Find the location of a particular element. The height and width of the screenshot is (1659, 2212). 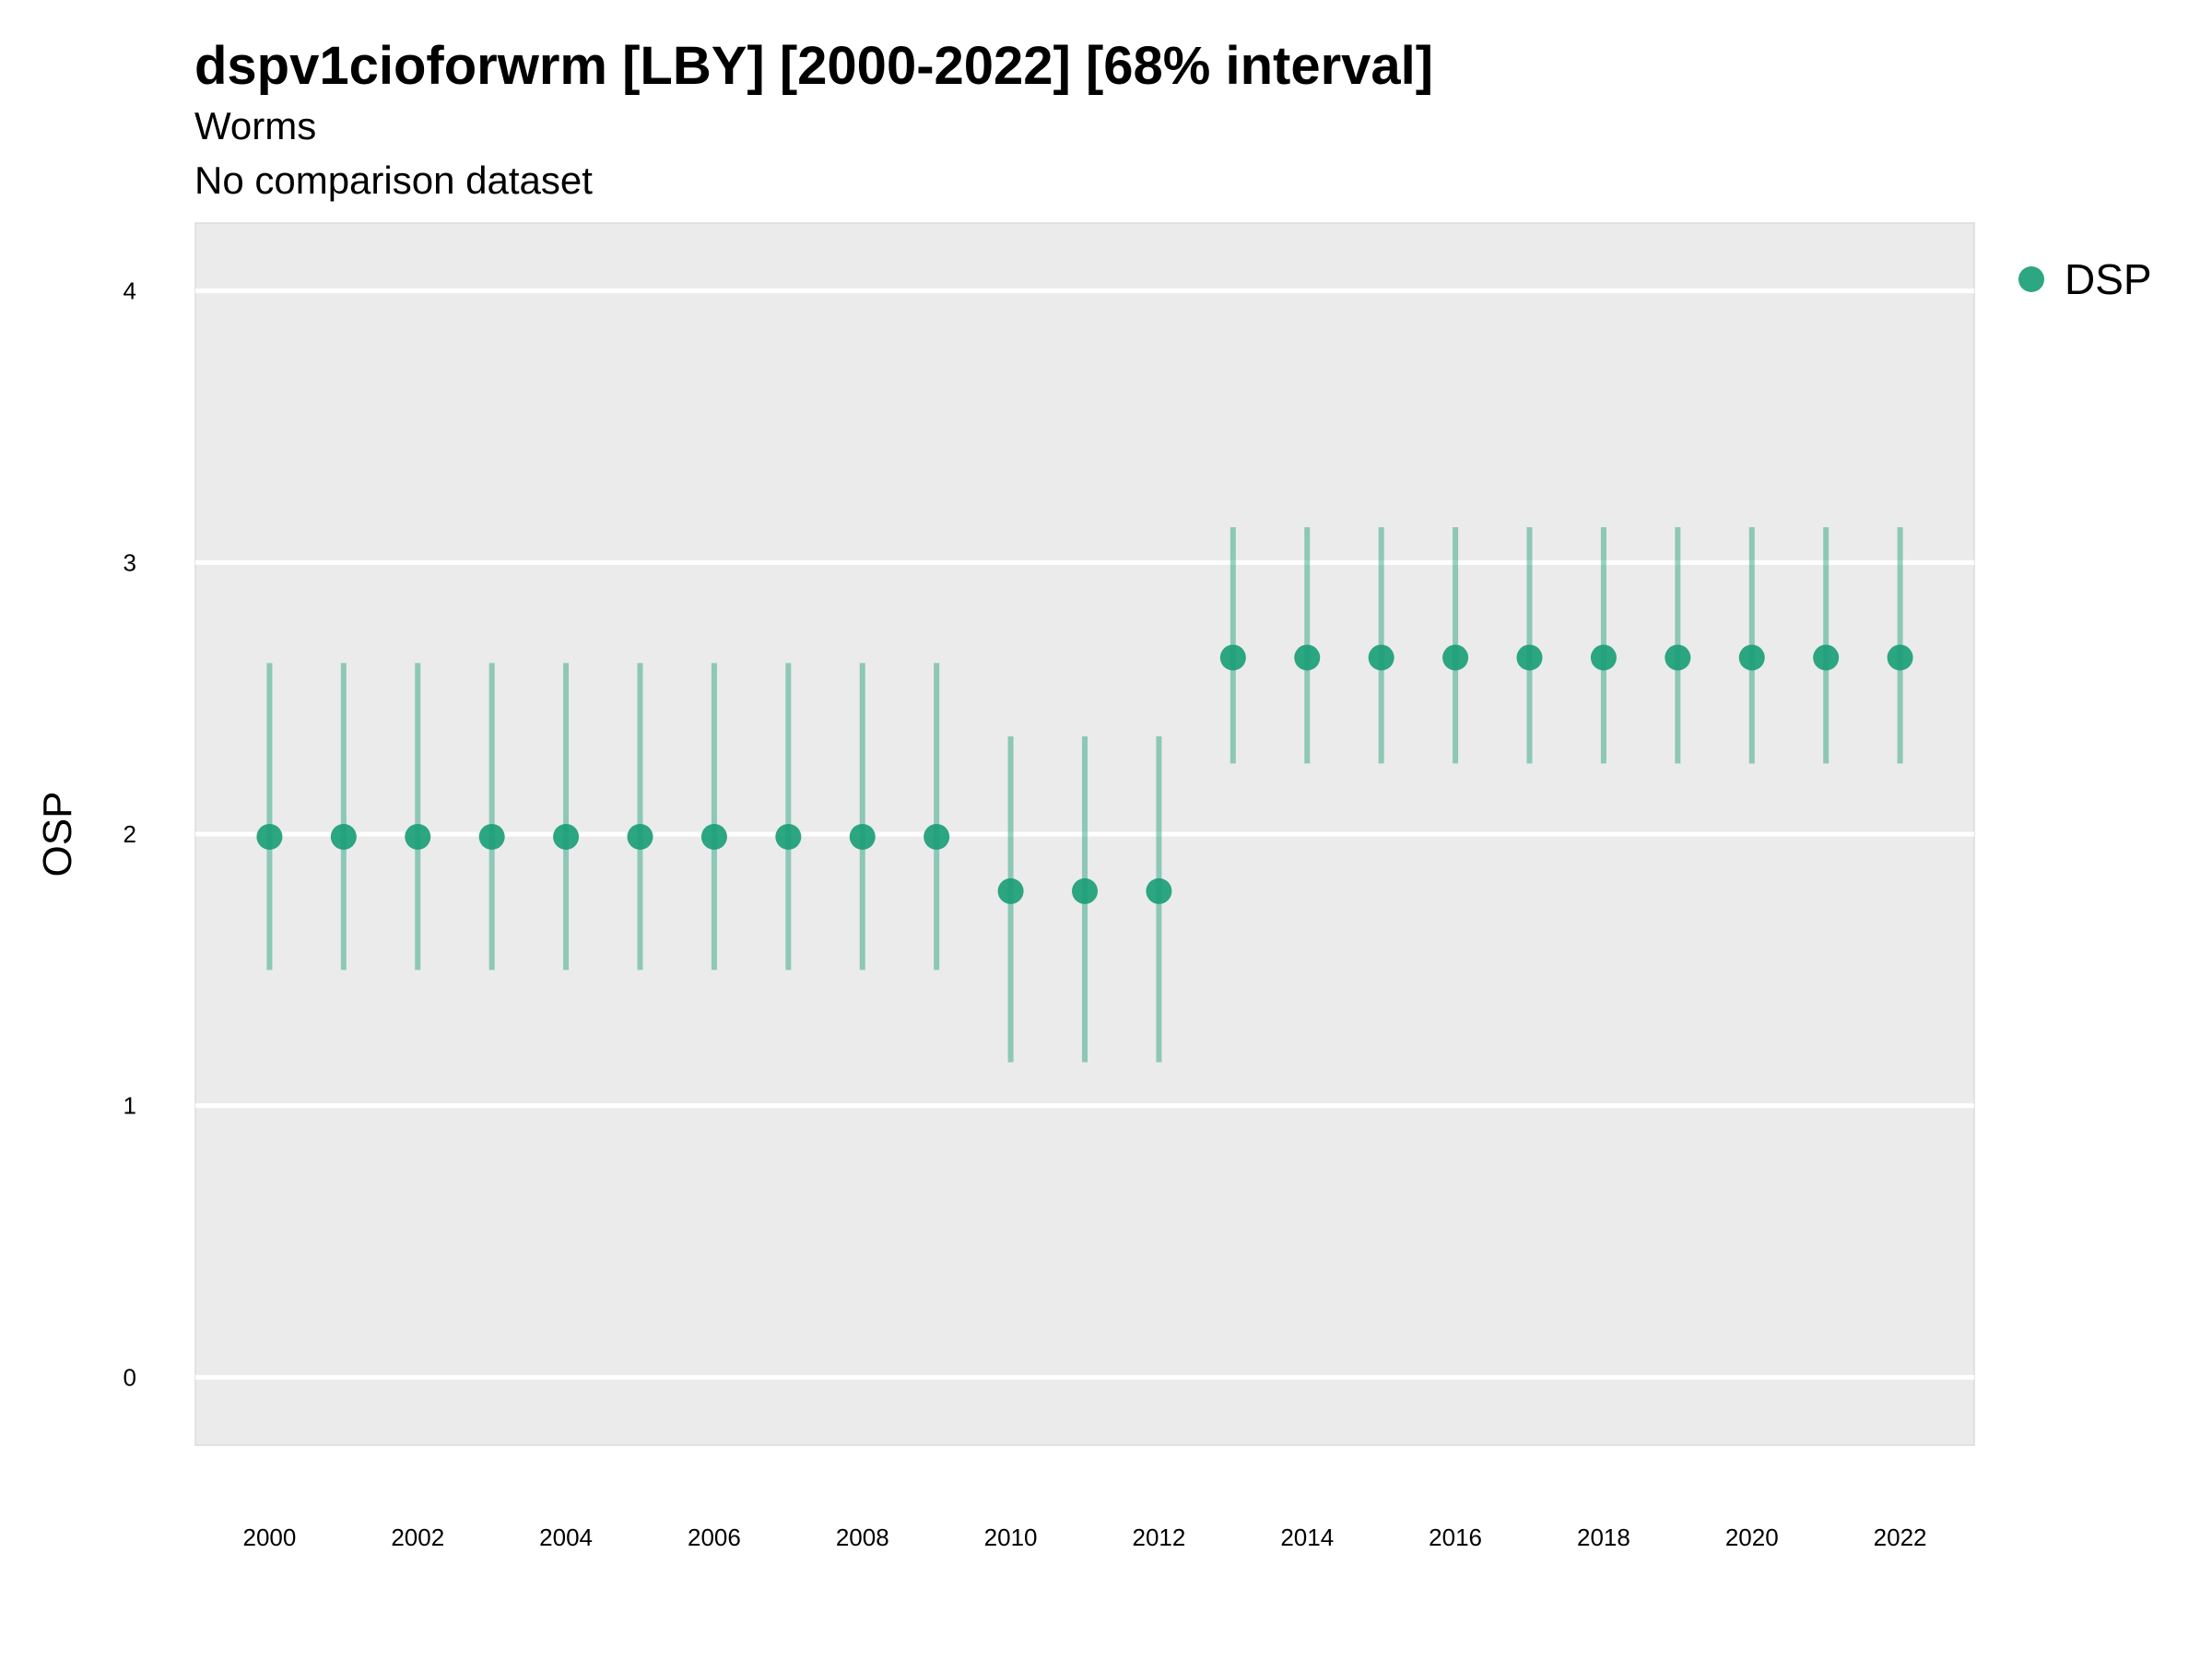

x-tick-label: 2006 is located at coordinates (714, 1537).